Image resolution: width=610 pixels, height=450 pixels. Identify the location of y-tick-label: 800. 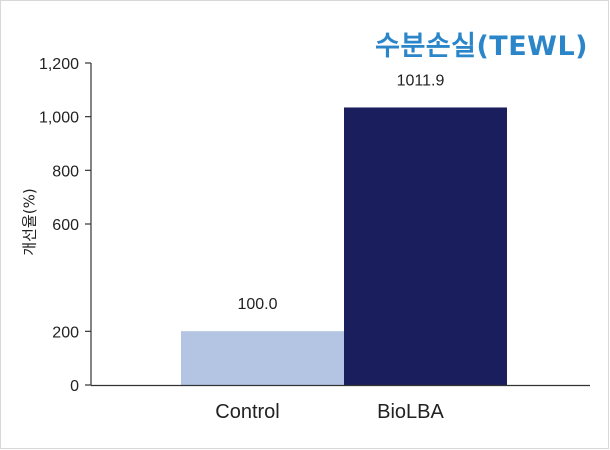
(65, 171).